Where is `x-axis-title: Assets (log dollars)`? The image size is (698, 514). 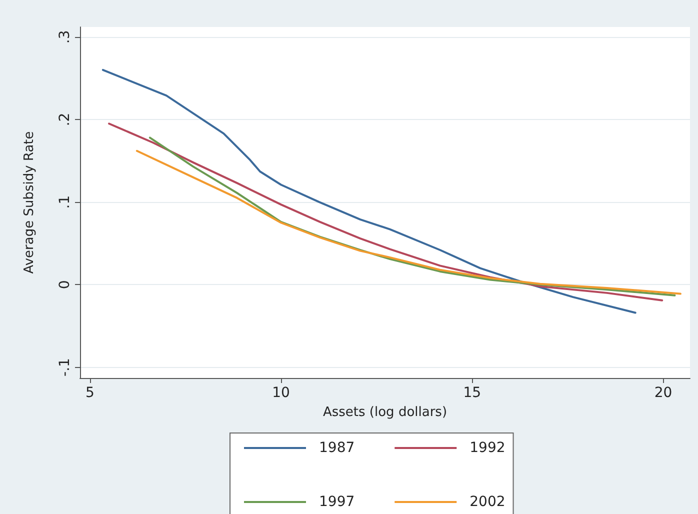
x-axis-title: Assets (log dollars) is located at coordinates (385, 412).